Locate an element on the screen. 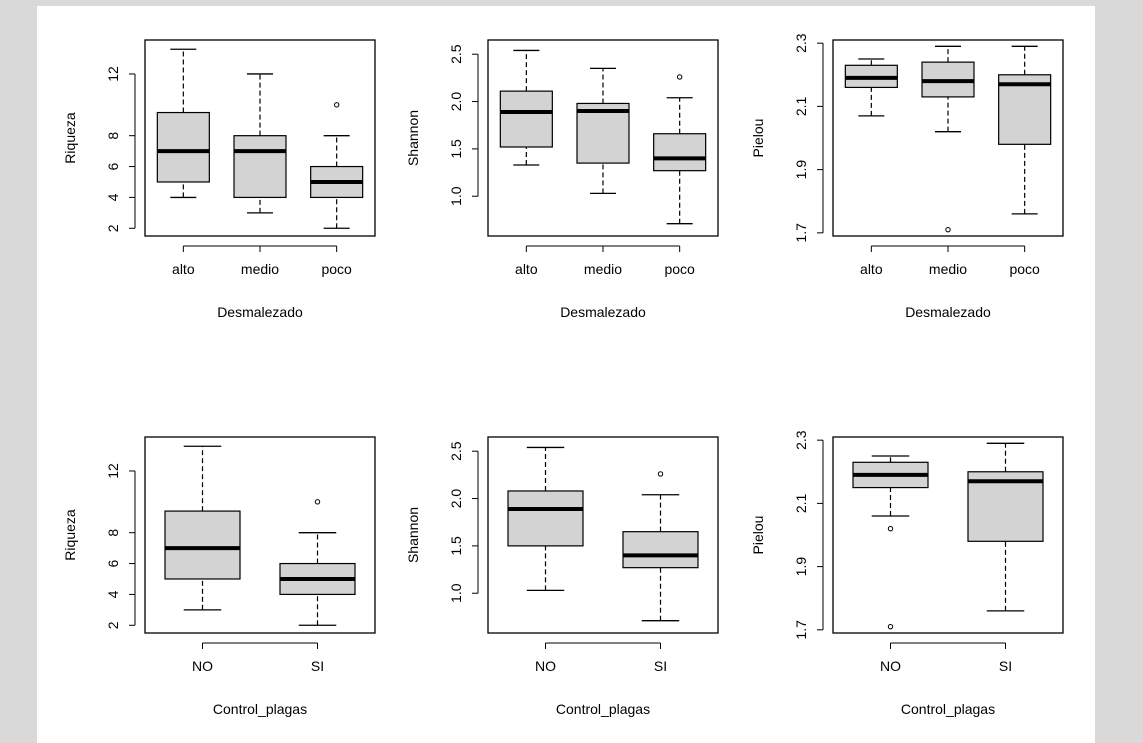  boxplot-panel-6: 1.7 1.9 2.1 2.3 NO SI Control_plagas Pielou is located at coordinates (907, 573).